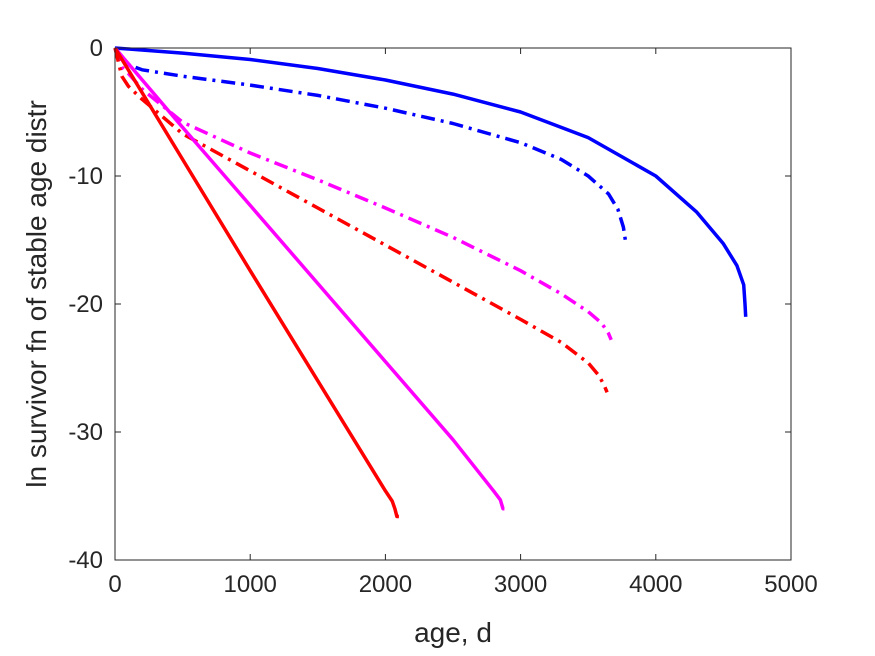 This screenshot has height=656, width=875. Describe the element at coordinates (36, 294) in the screenshot. I see `y-axis-label: ln survivor fn of stable age distr` at that location.